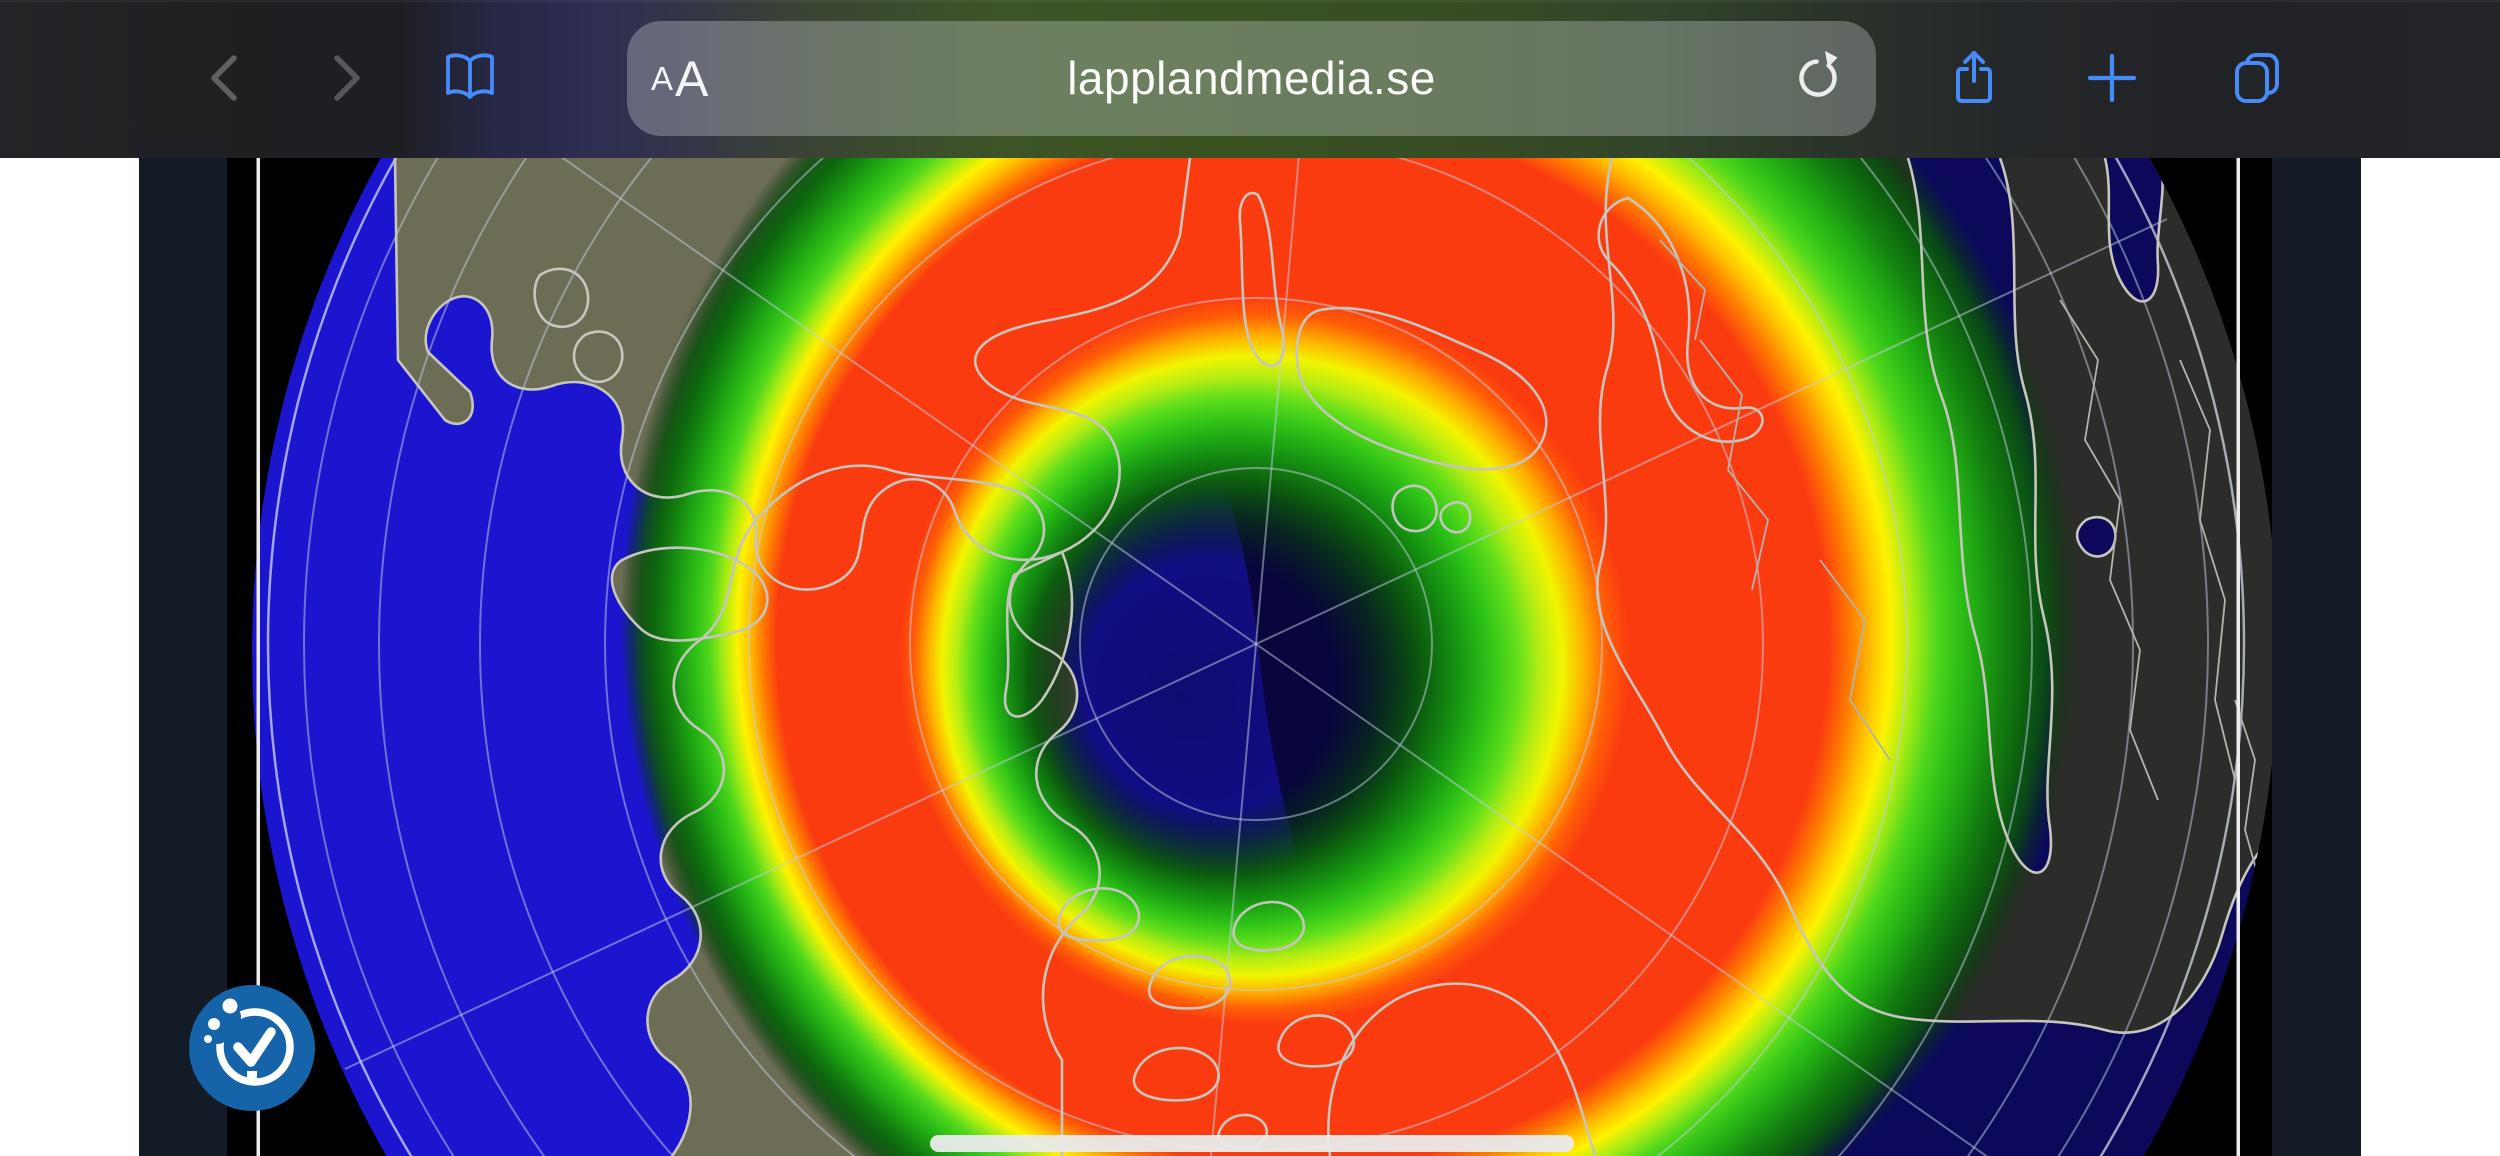 The height and width of the screenshot is (1156, 2500). I want to click on cookie-check-icon, so click(249, 1042).